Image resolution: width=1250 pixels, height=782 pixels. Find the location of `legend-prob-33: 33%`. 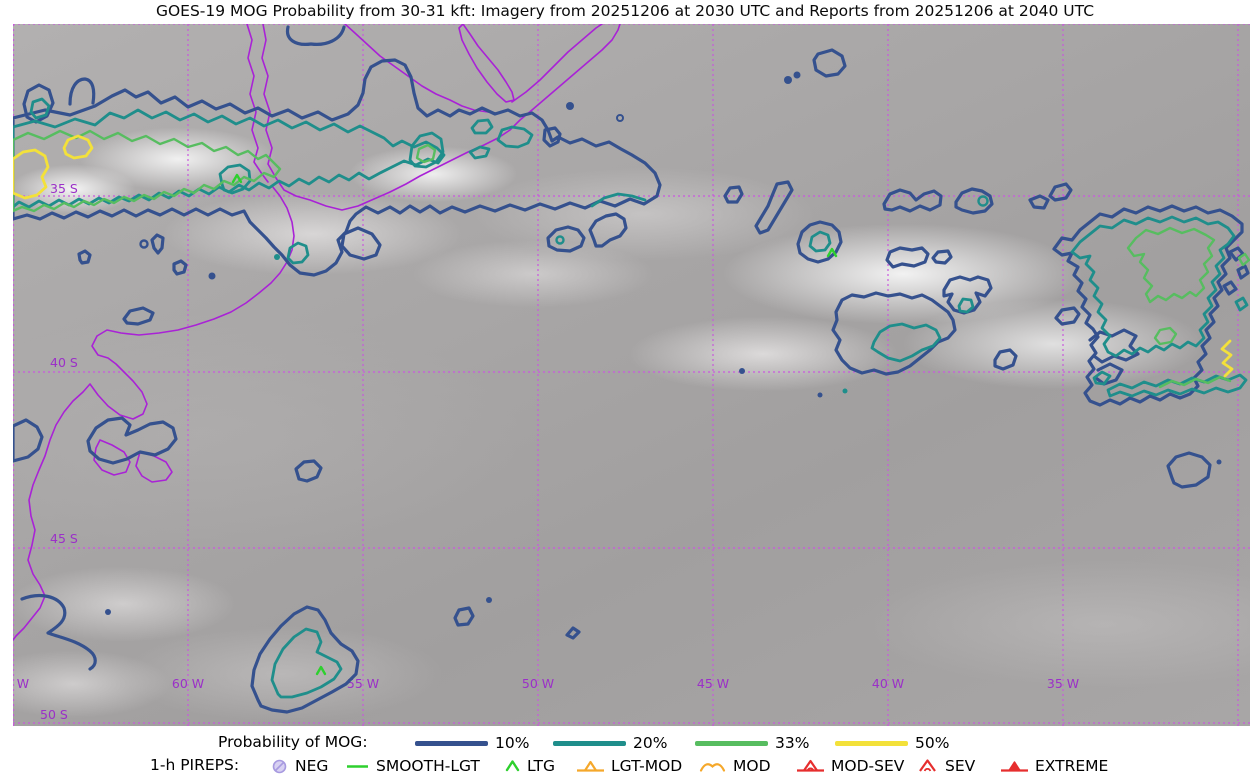

legend-prob-33: 33% is located at coordinates (752, 743).